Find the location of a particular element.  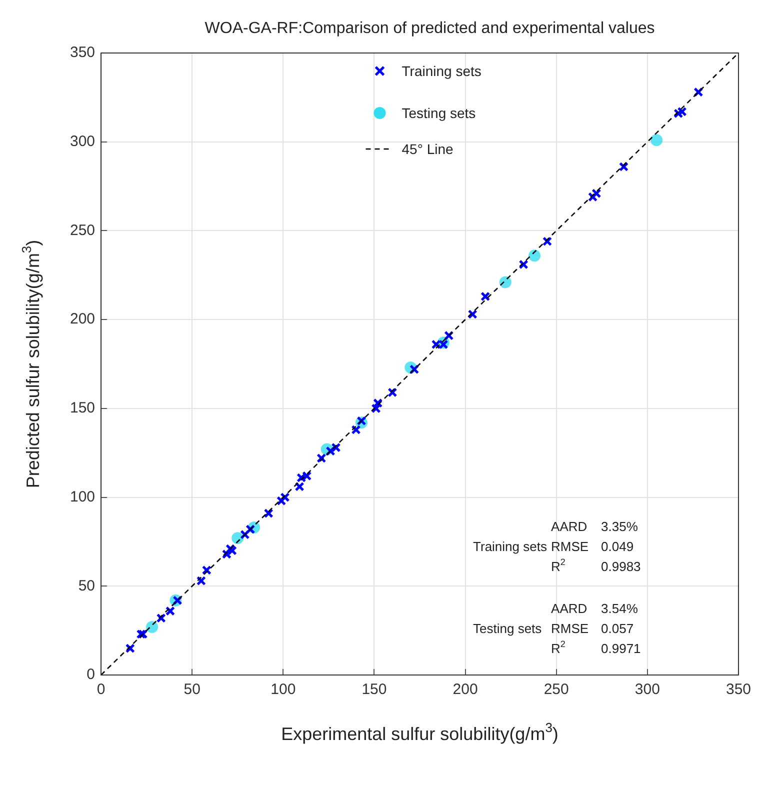

x-tick-label: 350 is located at coordinates (738, 689).